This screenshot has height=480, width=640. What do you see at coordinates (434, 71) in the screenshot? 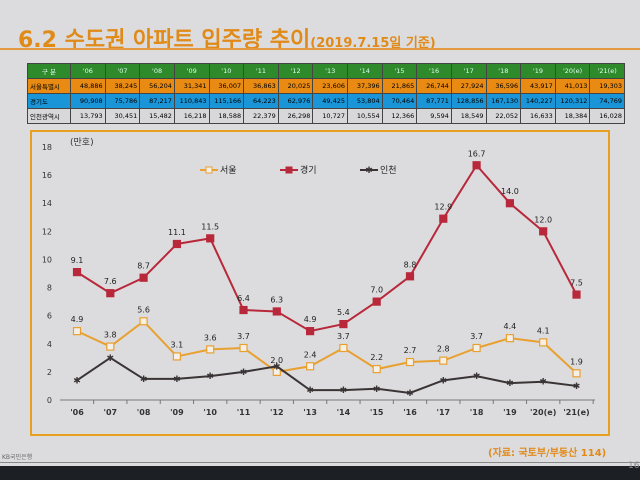
I see `table-cell: '16` at bounding box center [434, 71].